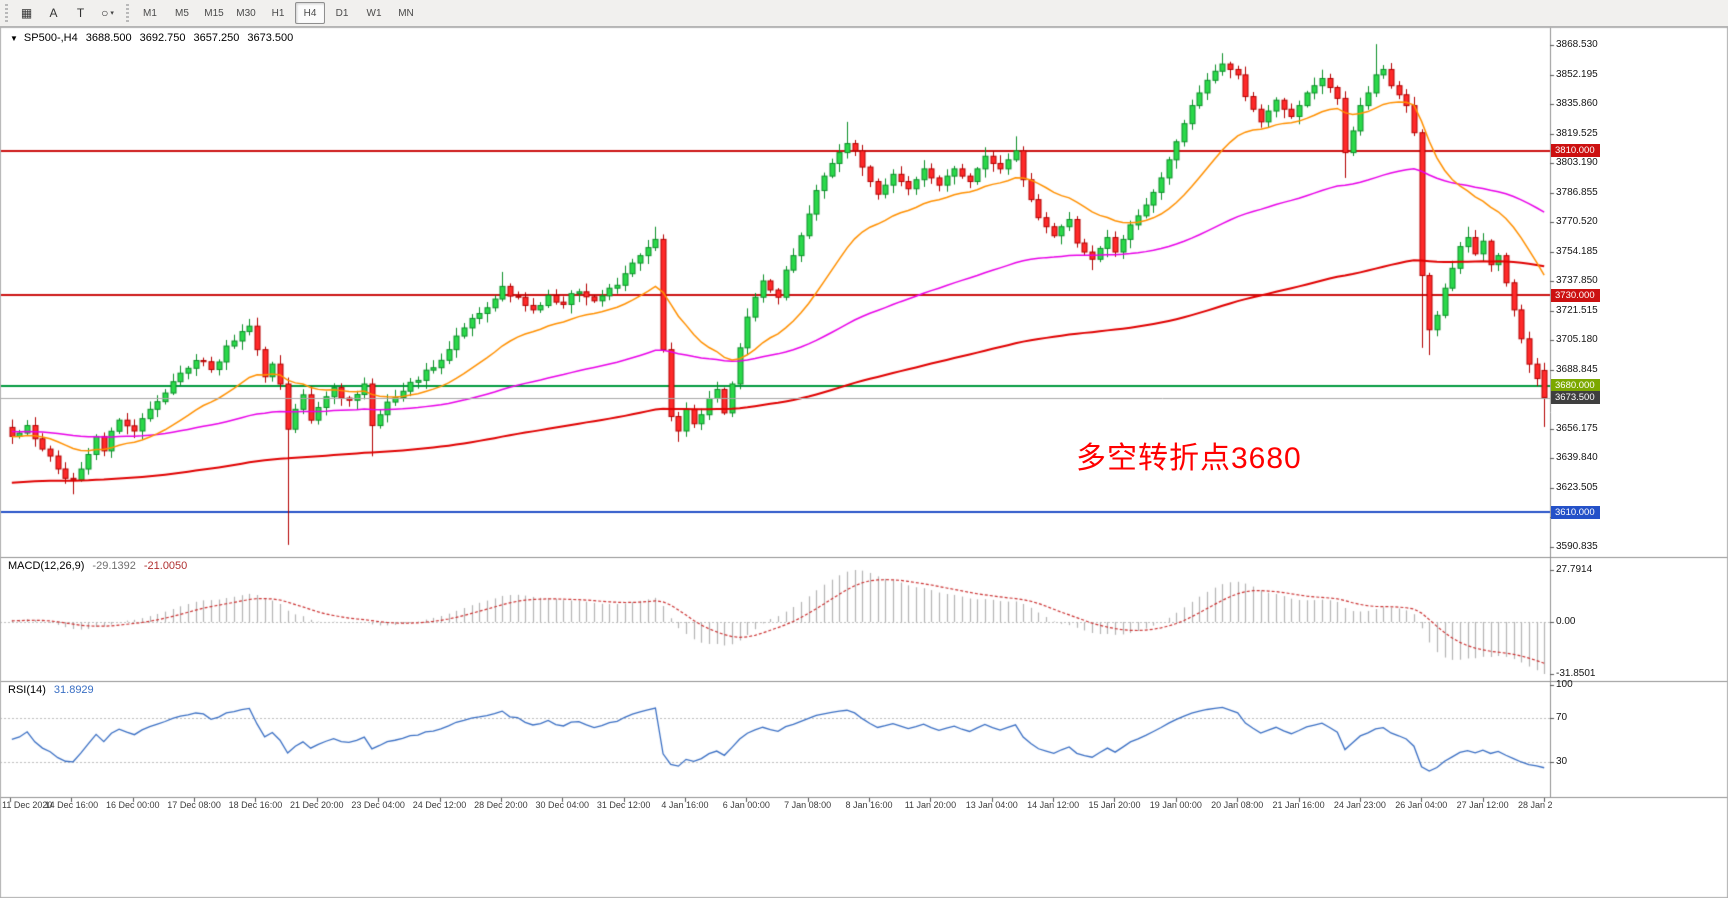 This screenshot has width=1728, height=898. I want to click on price-axis-label: 3590.835, so click(1577, 546).